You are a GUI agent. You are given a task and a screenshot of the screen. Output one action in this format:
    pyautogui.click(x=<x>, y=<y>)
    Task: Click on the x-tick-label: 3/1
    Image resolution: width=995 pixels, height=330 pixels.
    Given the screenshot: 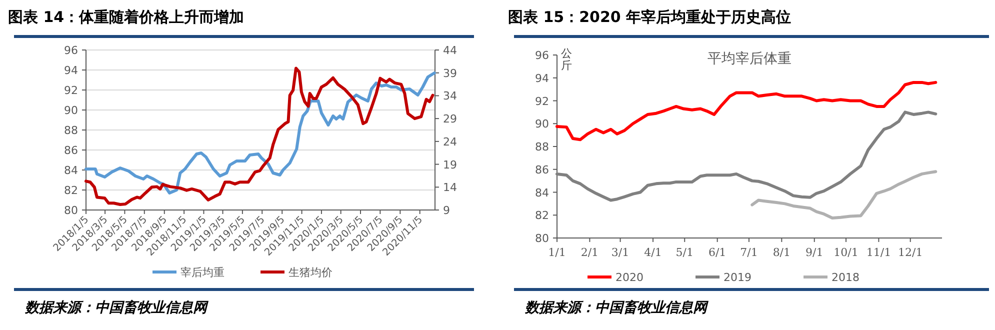 What is the action you would take?
    pyautogui.click(x=620, y=252)
    